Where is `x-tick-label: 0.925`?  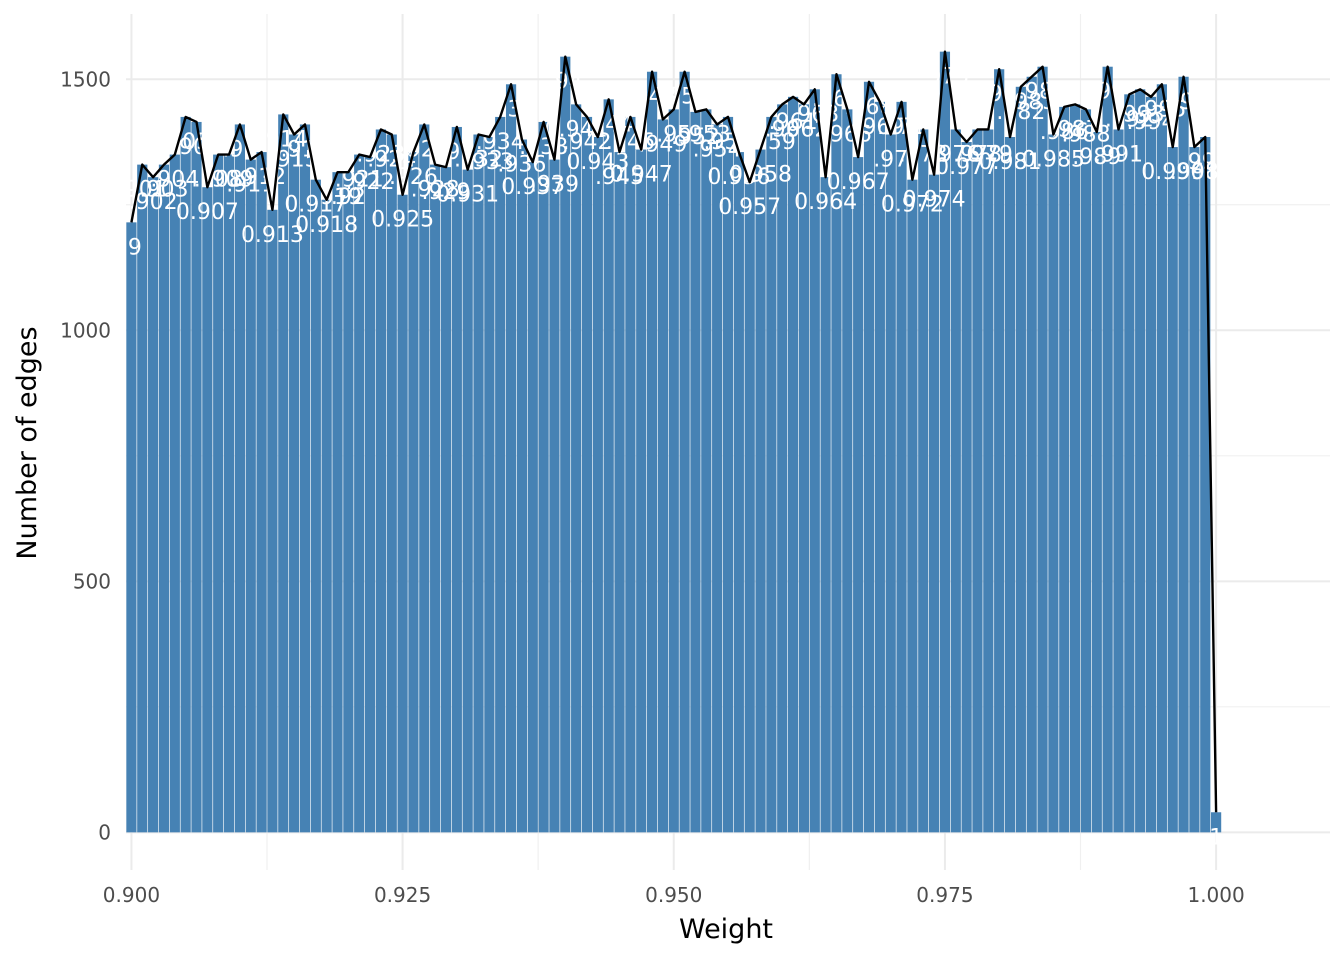 x-tick-label: 0.925 is located at coordinates (402, 895).